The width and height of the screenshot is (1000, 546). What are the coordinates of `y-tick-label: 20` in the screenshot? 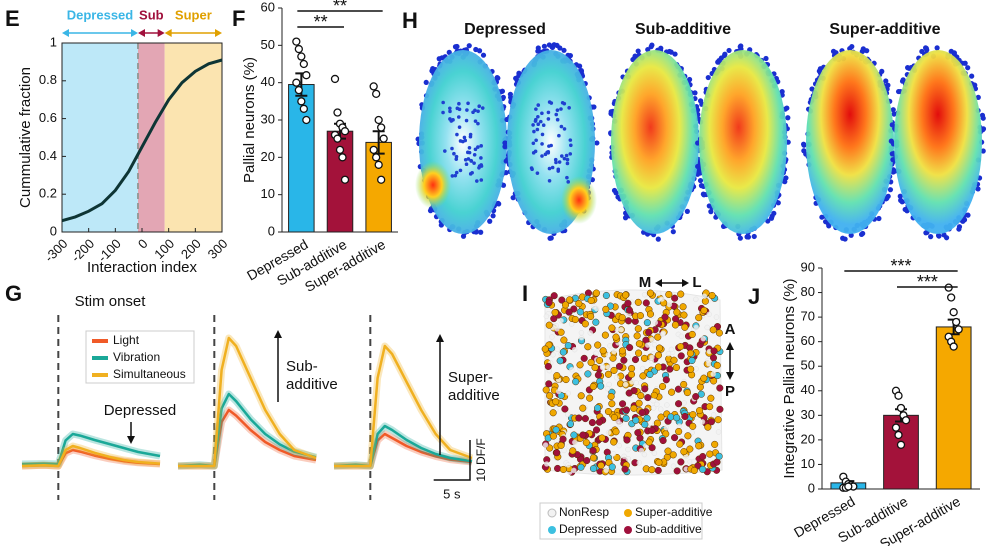 It's located at (268, 156).